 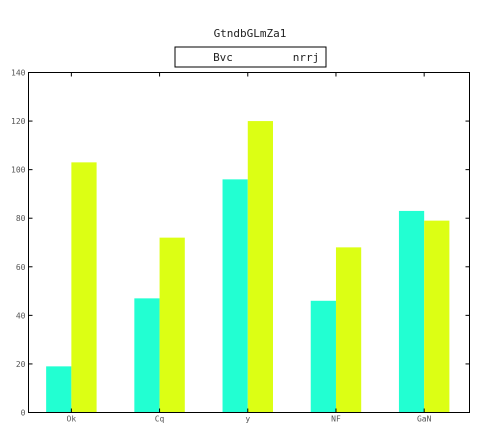 What do you see at coordinates (21, 218) in the screenshot?
I see `y-tick-label: 80` at bounding box center [21, 218].